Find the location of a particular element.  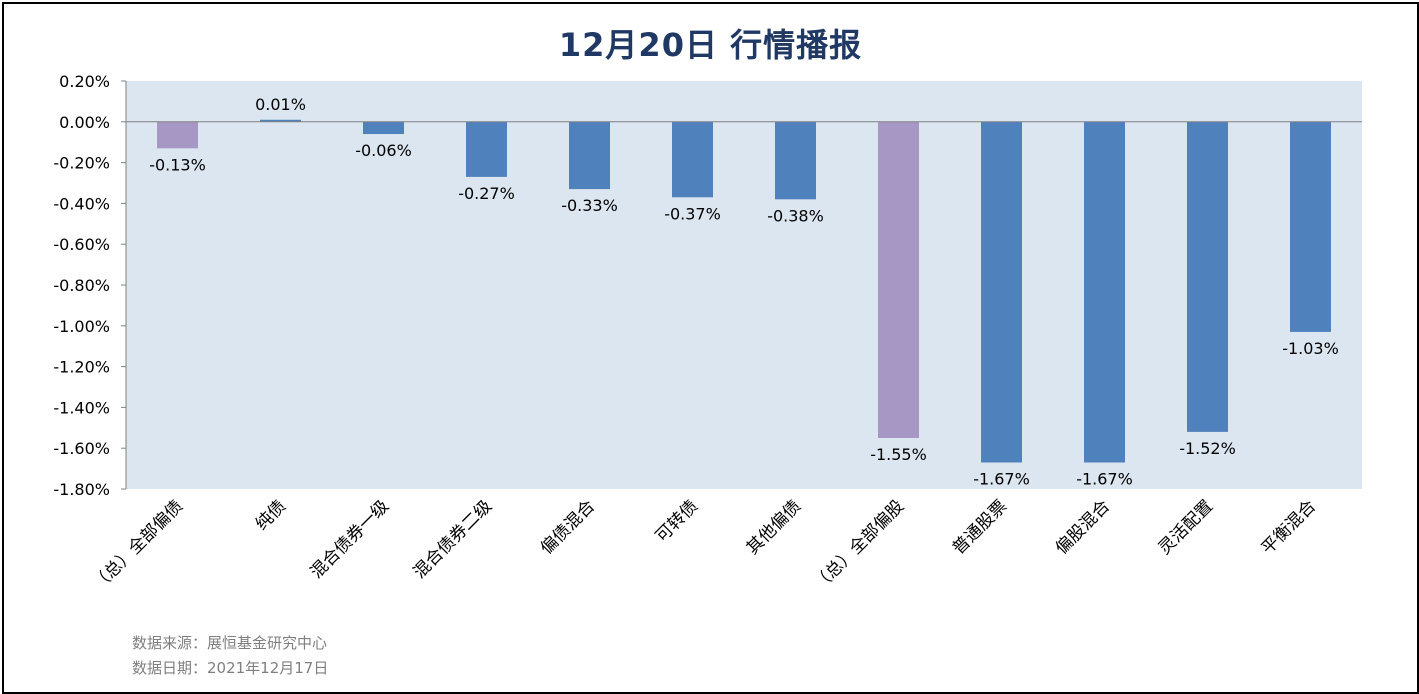

data-label: -1.52% is located at coordinates (1207, 448).